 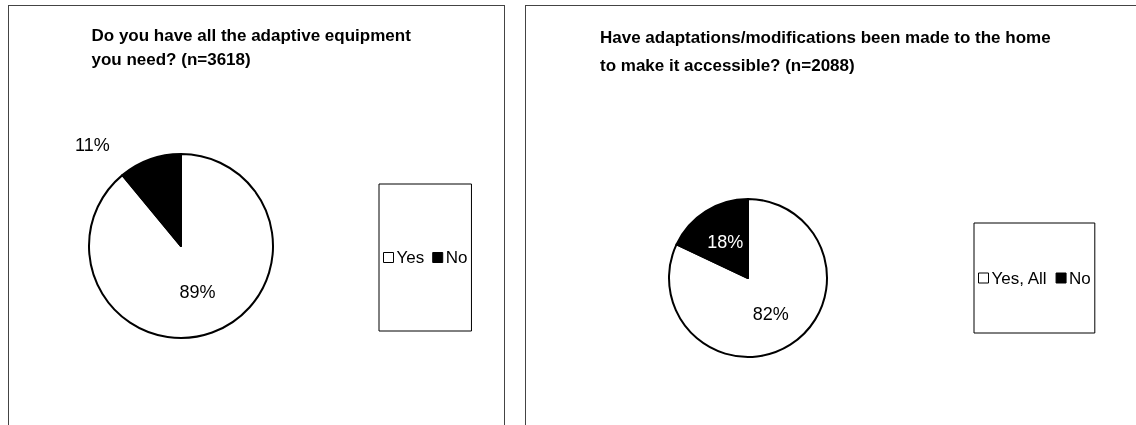 What do you see at coordinates (197, 292) in the screenshot?
I see `data-label: 89%` at bounding box center [197, 292].